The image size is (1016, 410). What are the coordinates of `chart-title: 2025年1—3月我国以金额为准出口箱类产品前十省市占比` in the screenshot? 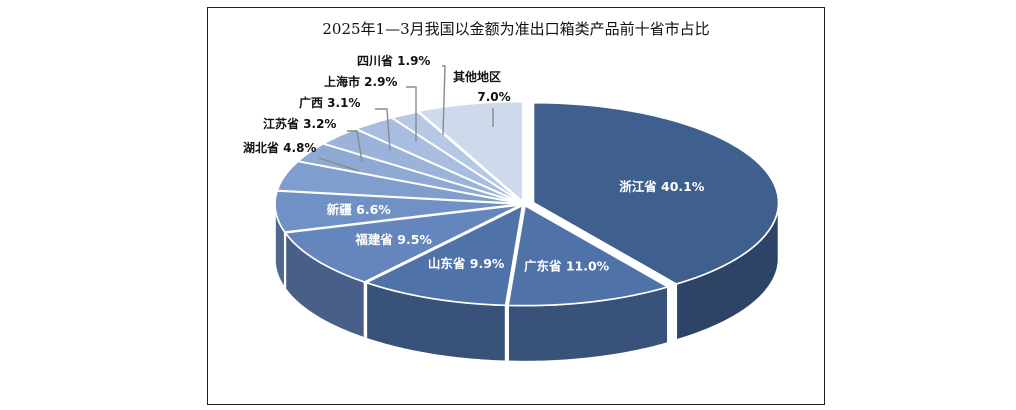 It's located at (516, 29).